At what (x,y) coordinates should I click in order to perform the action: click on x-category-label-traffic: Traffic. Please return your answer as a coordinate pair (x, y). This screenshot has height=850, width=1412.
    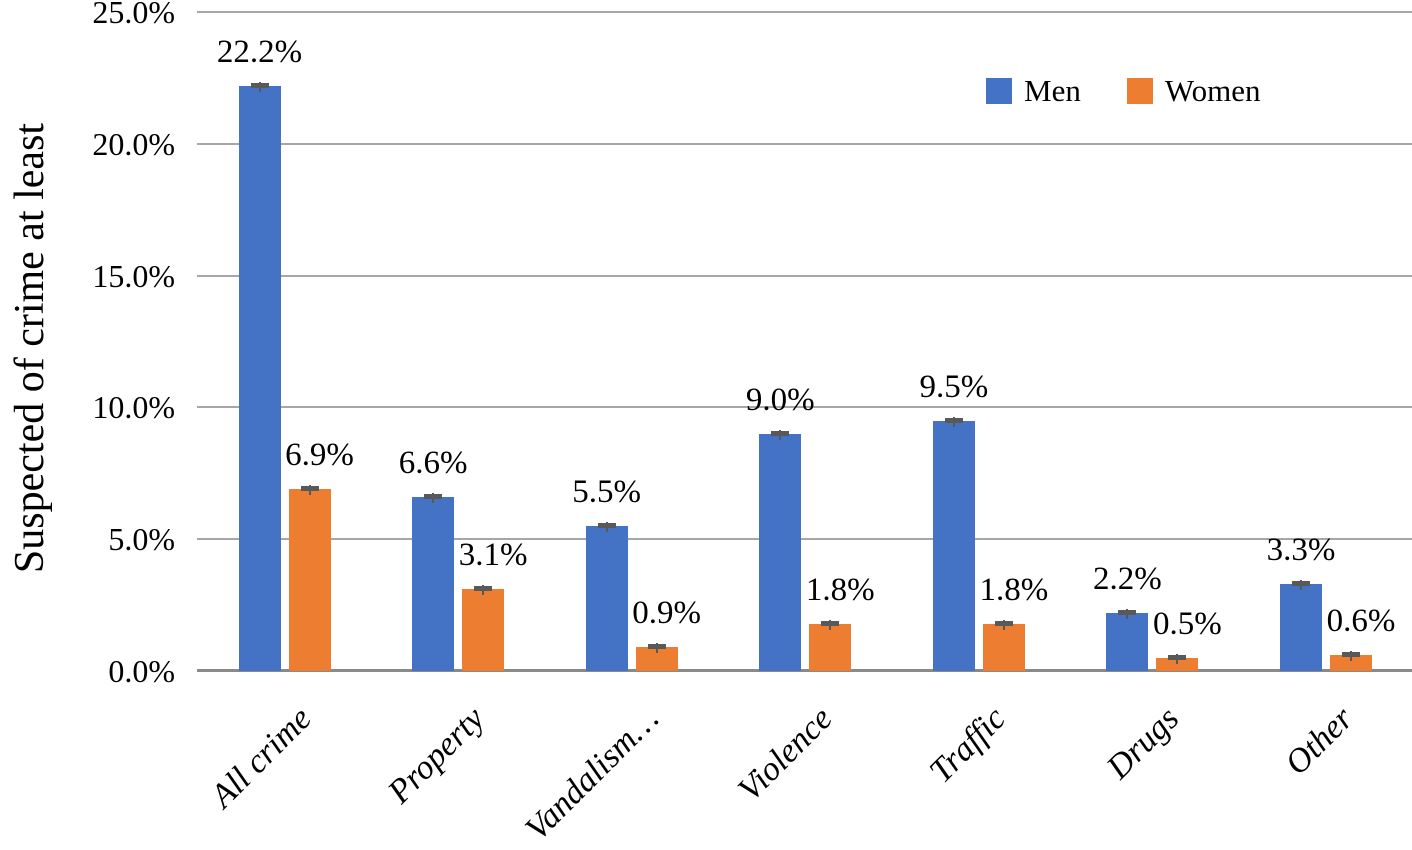
    Looking at the image, I should click on (967, 745).